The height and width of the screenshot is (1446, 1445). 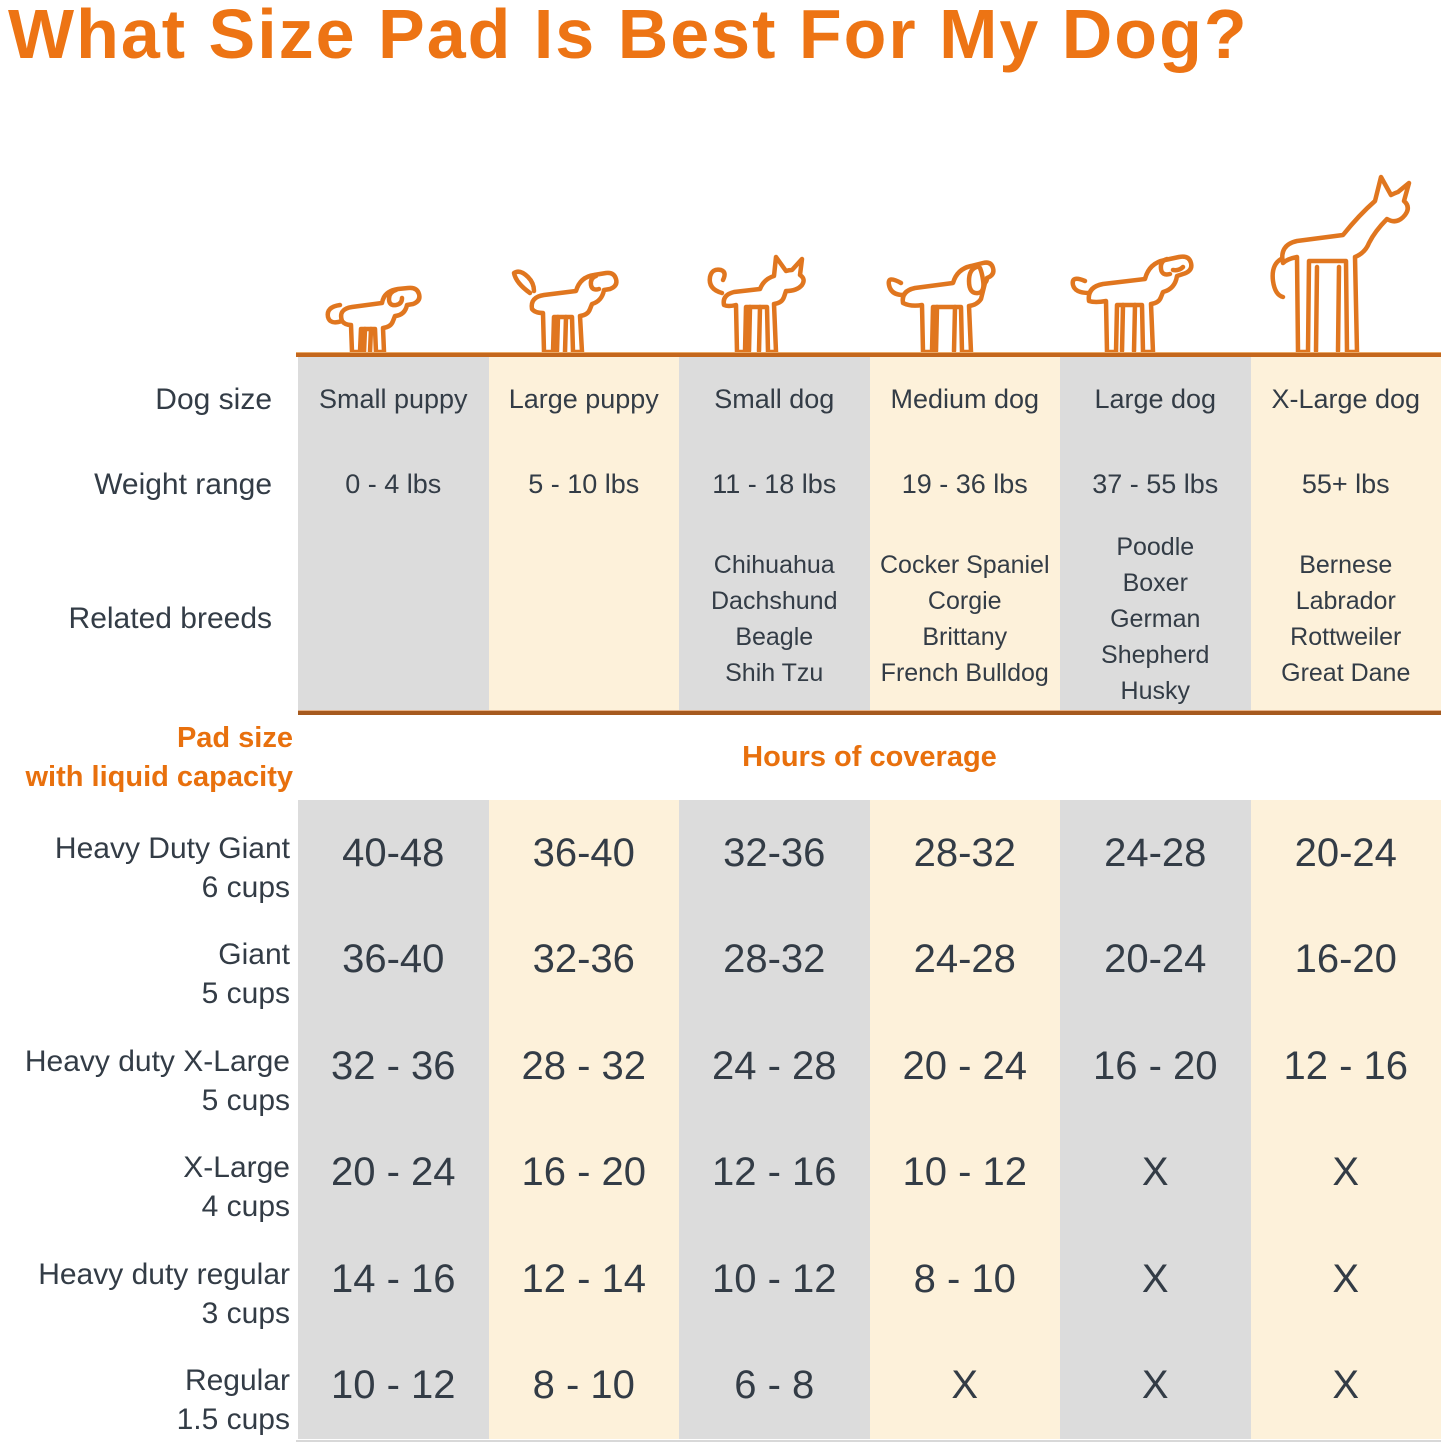 What do you see at coordinates (774, 399) in the screenshot?
I see `column-header-small-dog: Small dog` at bounding box center [774, 399].